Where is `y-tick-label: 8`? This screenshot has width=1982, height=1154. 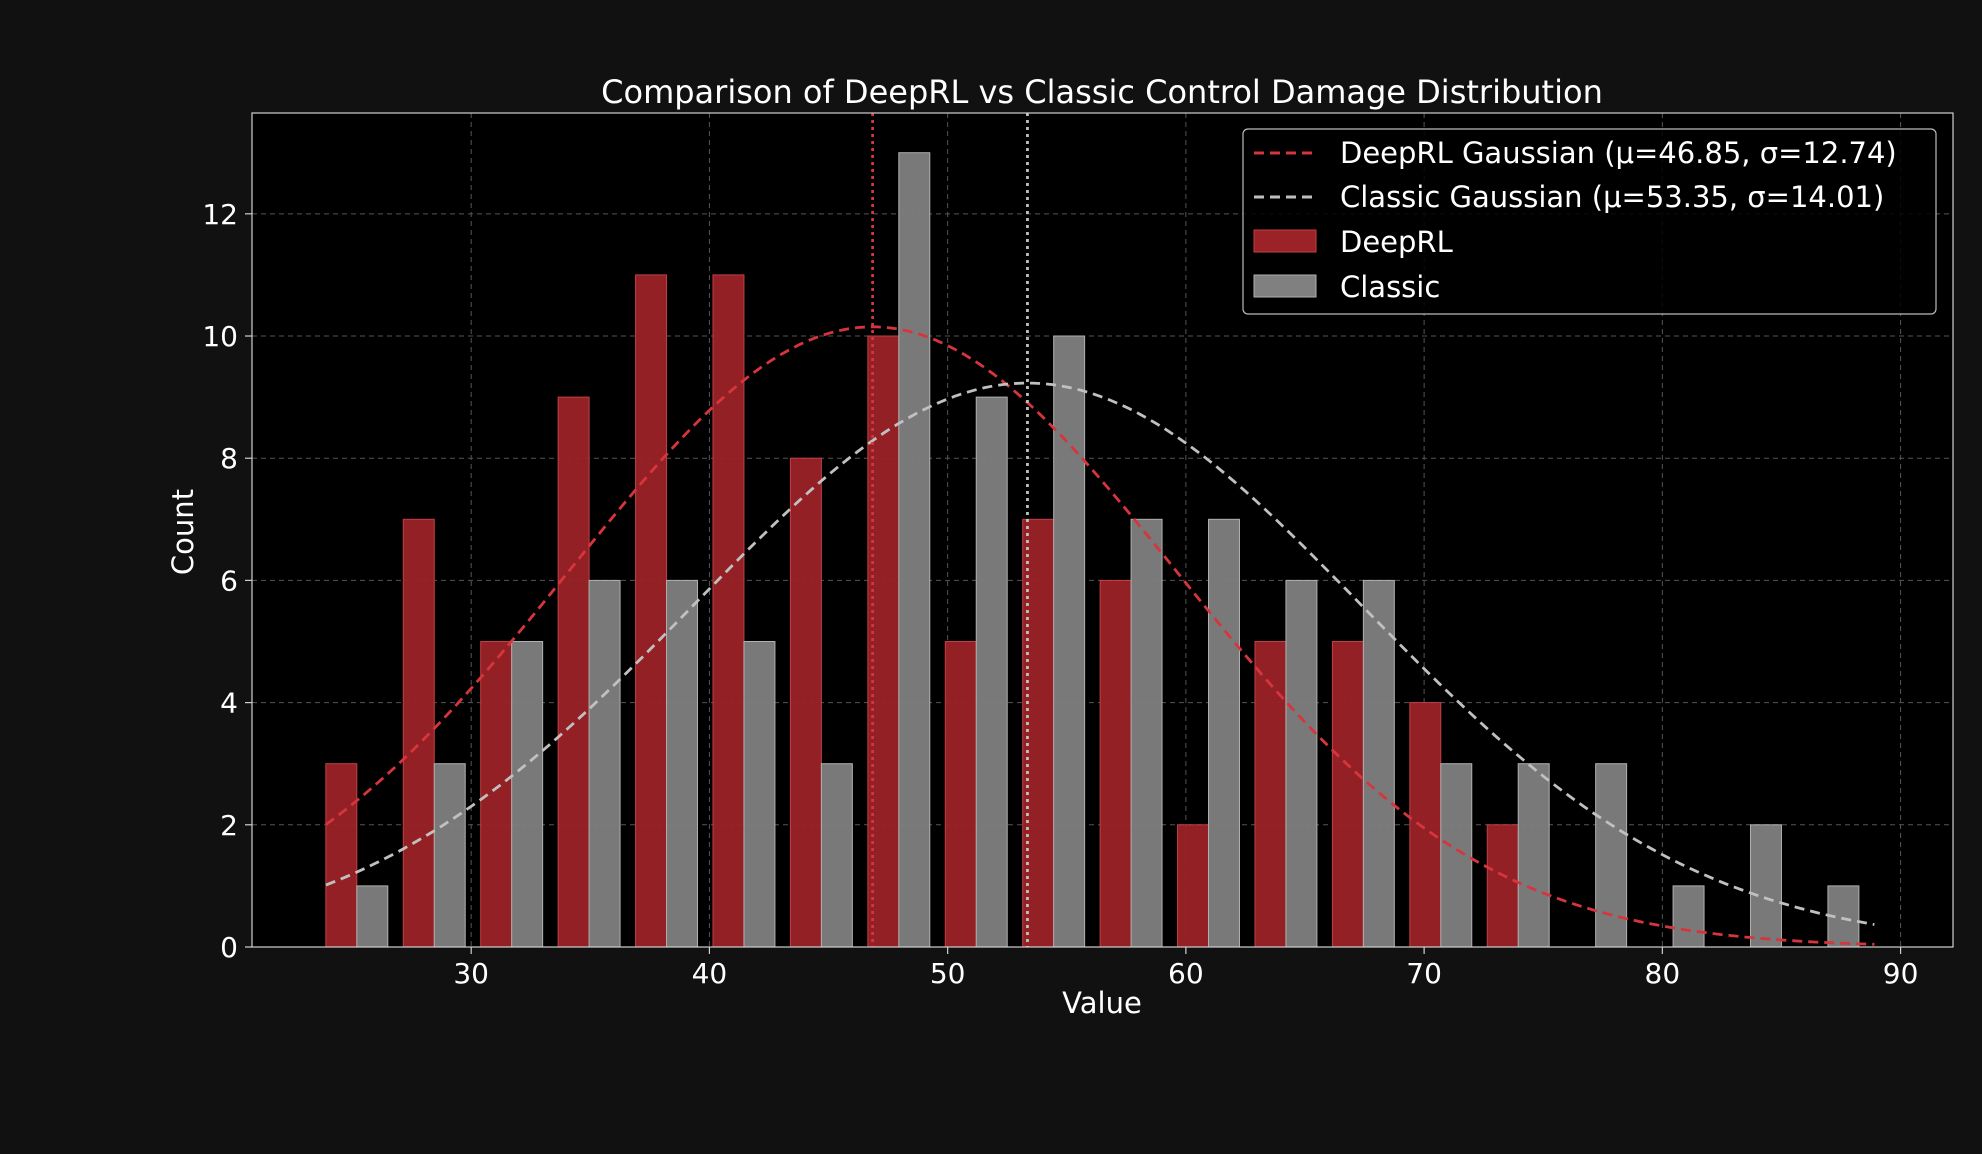
y-tick-label: 8 is located at coordinates (229, 458).